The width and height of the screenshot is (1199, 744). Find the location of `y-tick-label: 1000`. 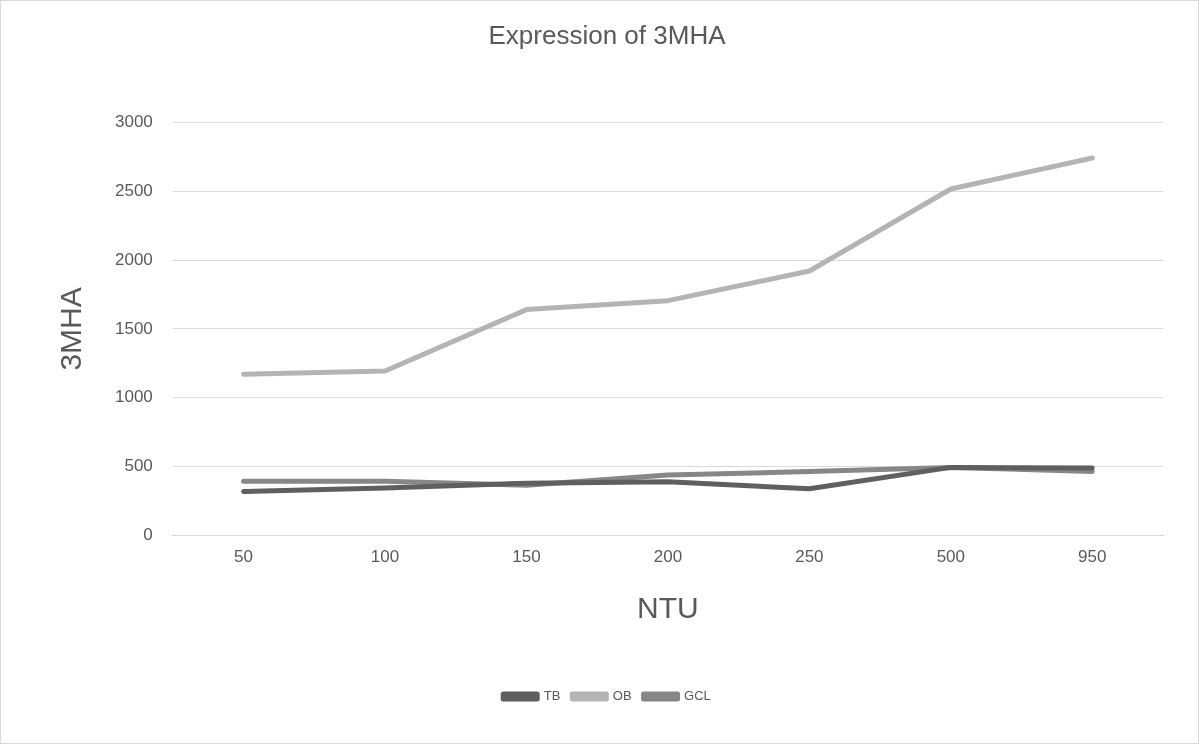

y-tick-label: 1000 is located at coordinates (133, 397).